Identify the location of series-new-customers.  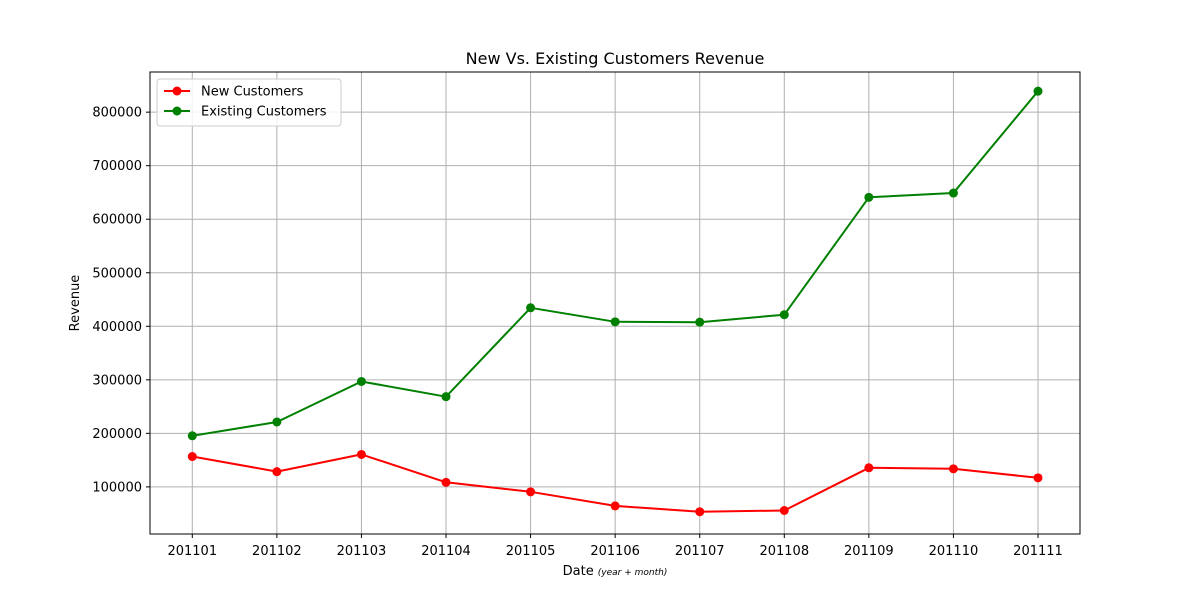
(615, 483).